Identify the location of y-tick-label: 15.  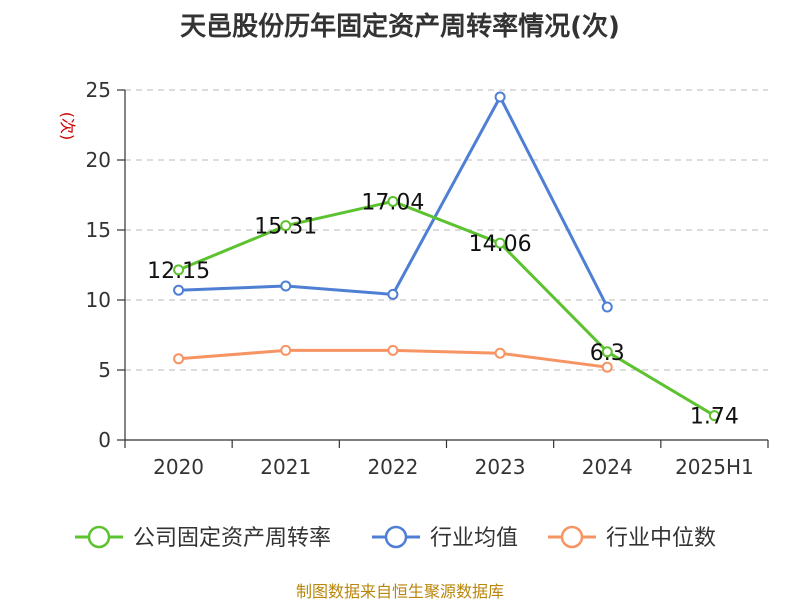
(98, 230).